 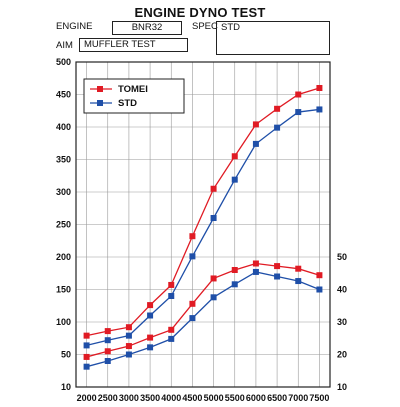 I want to click on legend-marker-std, so click(x=100, y=103).